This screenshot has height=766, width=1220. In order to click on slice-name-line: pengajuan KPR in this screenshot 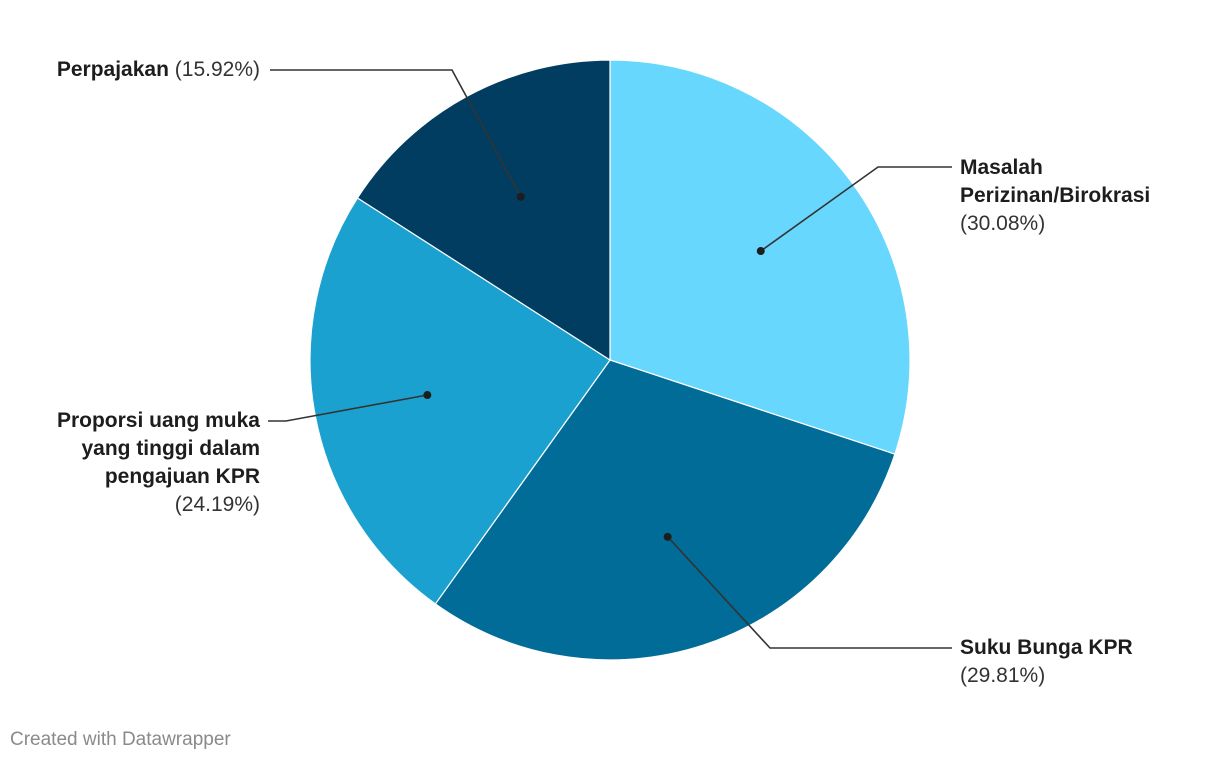, I will do `click(182, 476)`.